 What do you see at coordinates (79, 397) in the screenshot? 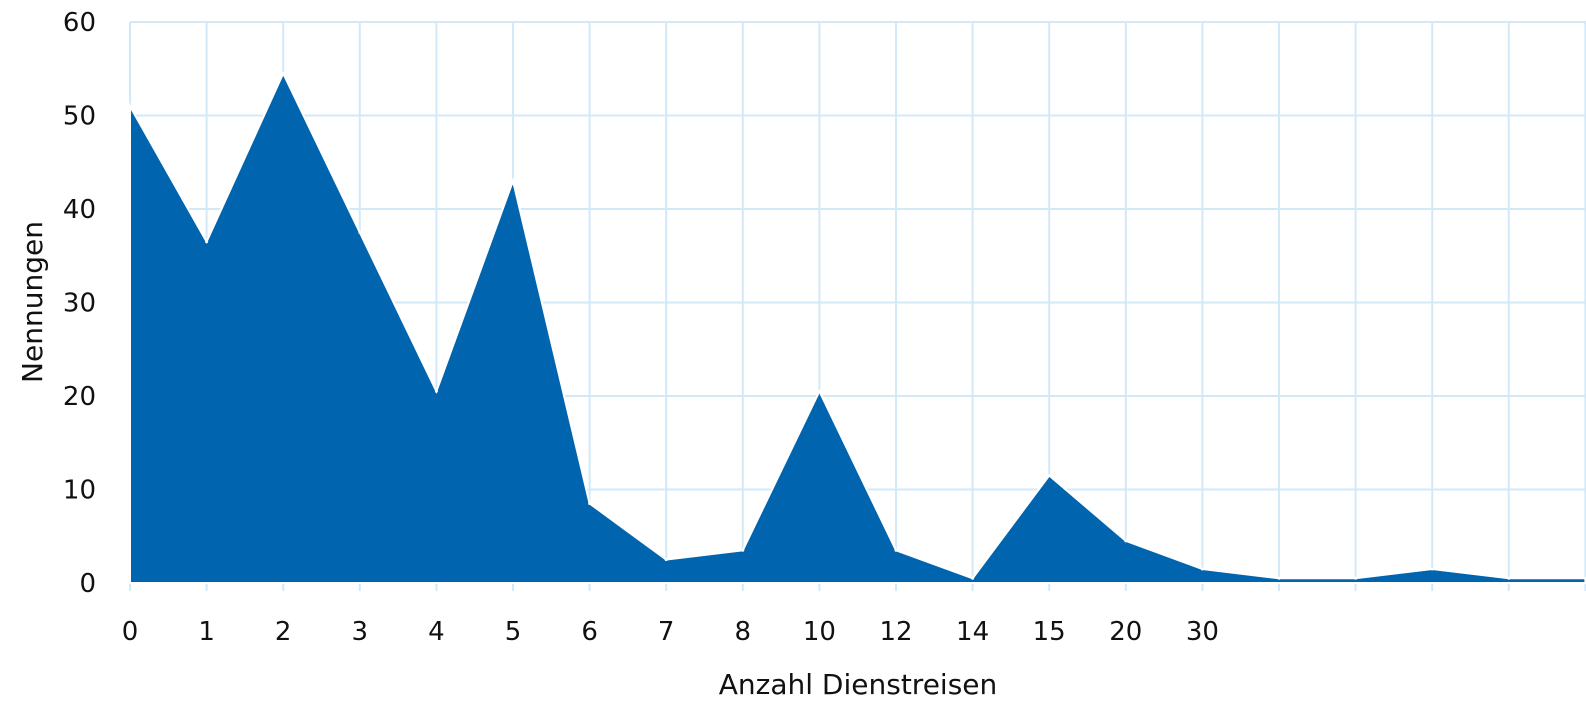
I see `y-tick-label: 20` at bounding box center [79, 397].